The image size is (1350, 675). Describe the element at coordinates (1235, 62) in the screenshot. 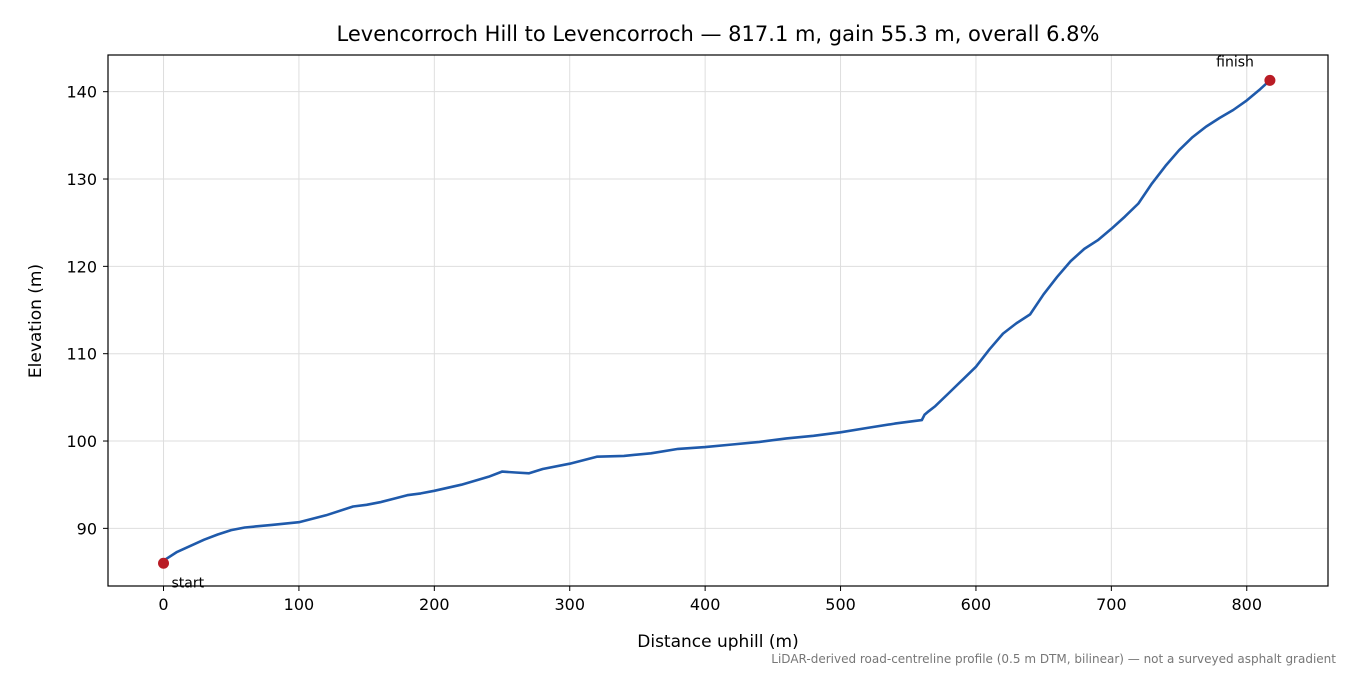

I see `finish-label: finish` at that location.